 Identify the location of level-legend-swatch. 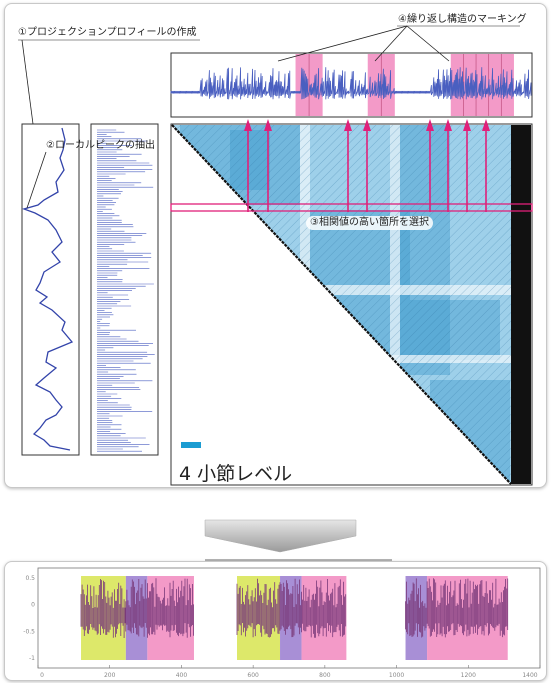
(191, 445).